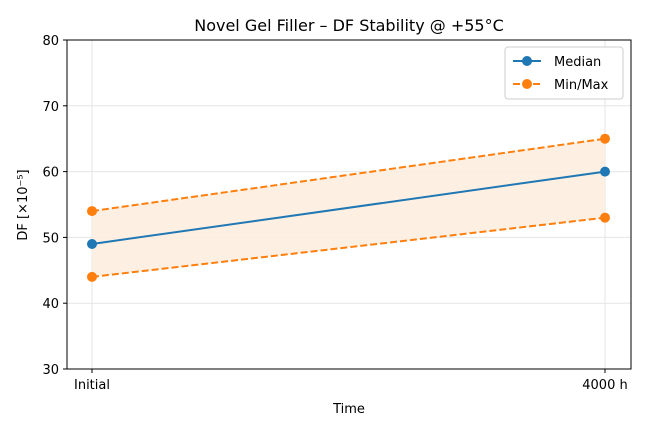  Describe the element at coordinates (348, 247) in the screenshot. I see `min-line` at that location.